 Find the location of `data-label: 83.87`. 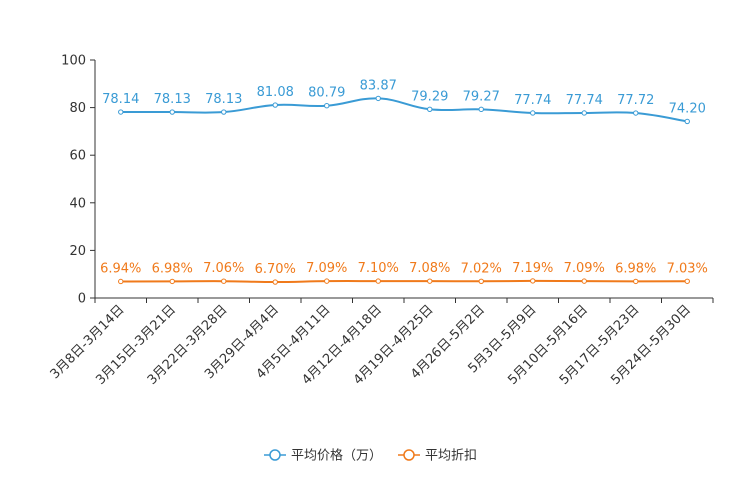

data-label: 83.87 is located at coordinates (378, 85).